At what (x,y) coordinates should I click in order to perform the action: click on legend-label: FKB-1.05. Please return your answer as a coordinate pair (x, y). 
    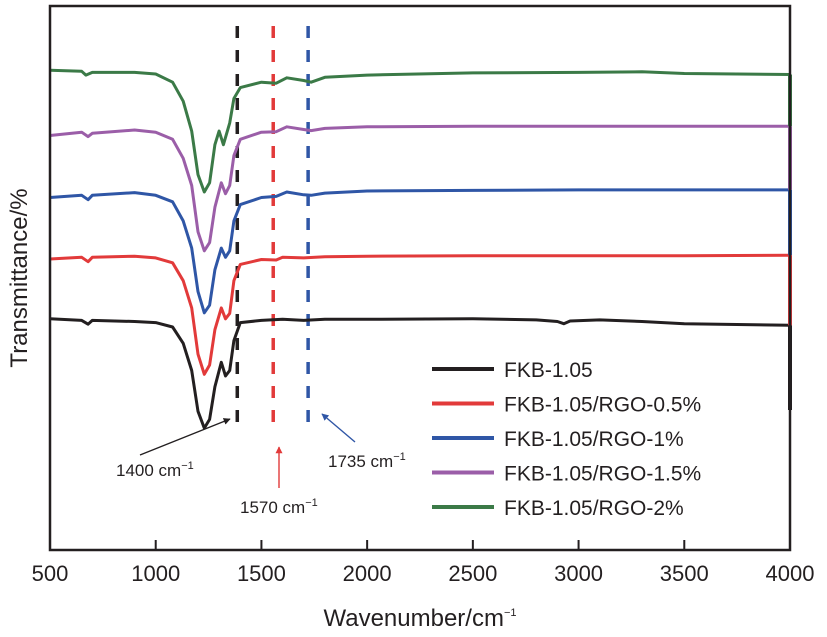
    Looking at the image, I should click on (548, 370).